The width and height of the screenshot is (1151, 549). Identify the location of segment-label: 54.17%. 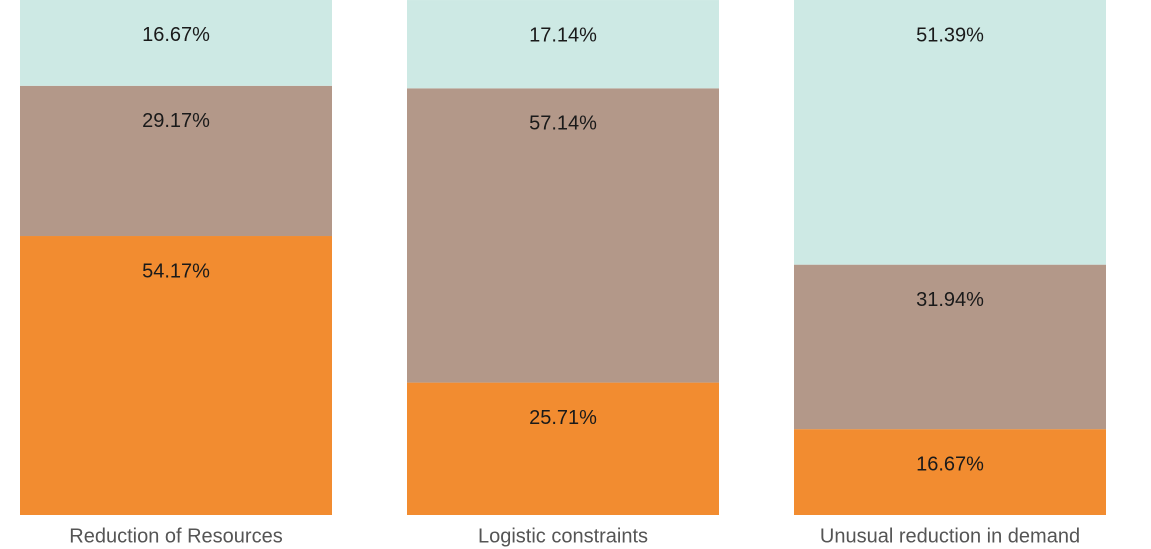
(176, 271).